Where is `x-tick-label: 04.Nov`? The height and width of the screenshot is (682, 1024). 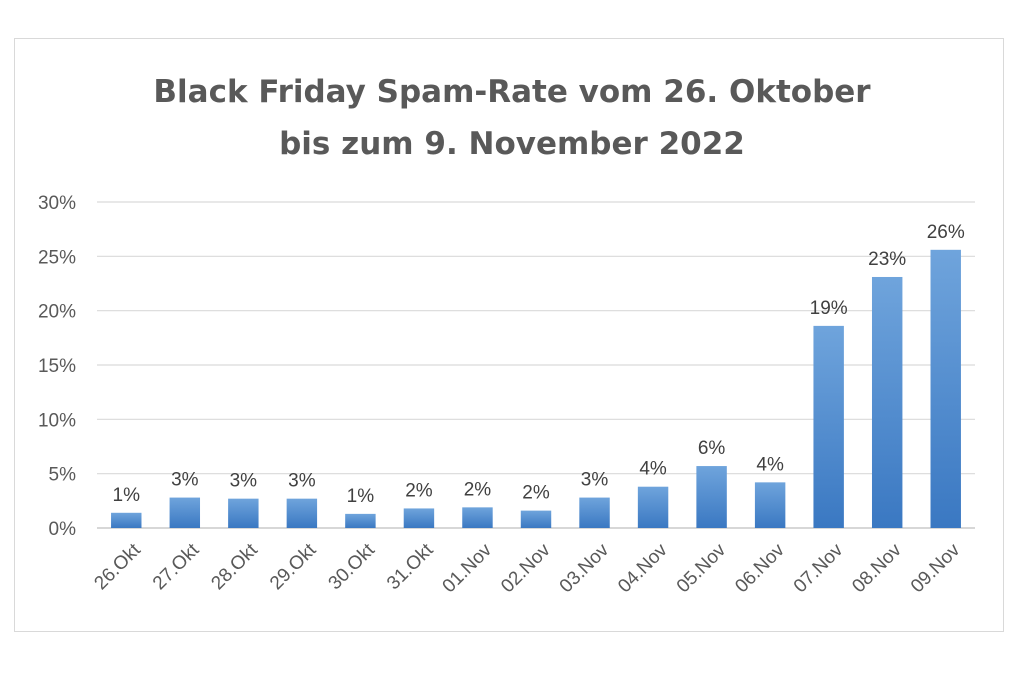 x-tick-label: 04.Nov is located at coordinates (643, 568).